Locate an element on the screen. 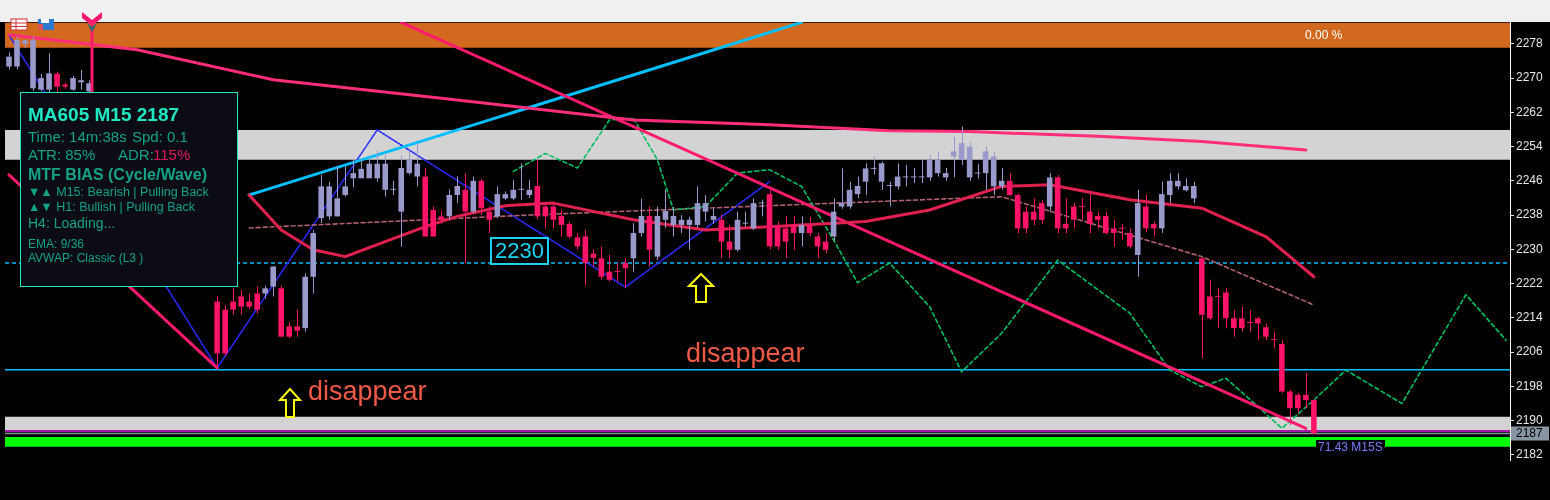 The height and width of the screenshot is (500, 1550). annotation: MA605 M15 2187 is located at coordinates (104, 114).